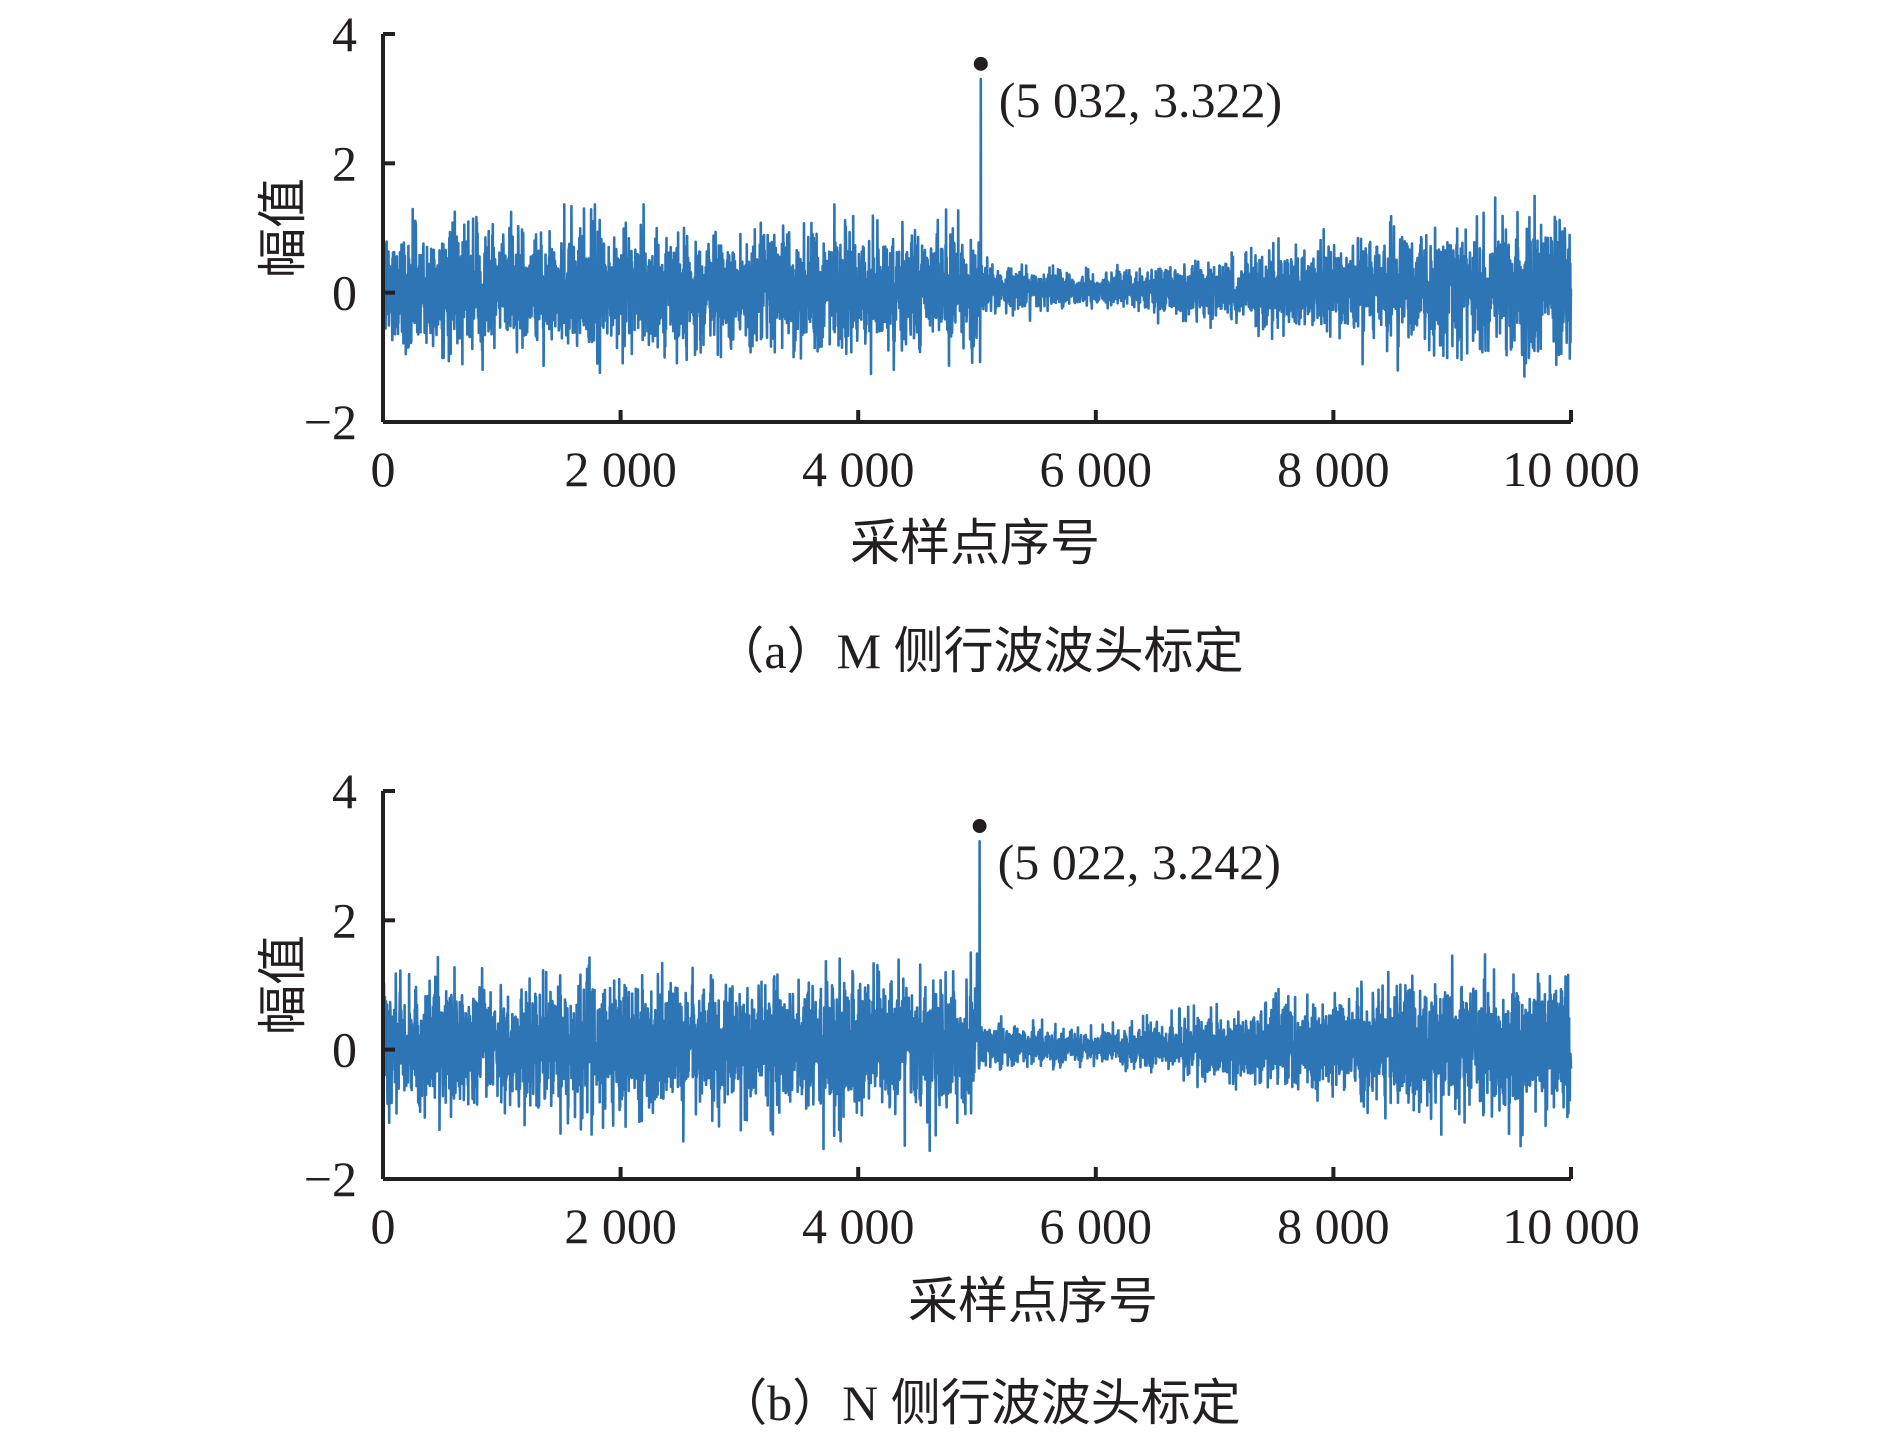 The height and width of the screenshot is (1435, 1890). Describe the element at coordinates (1139, 862) in the screenshot. I see `peak-annotation-label: (5 022, 3.242)` at that location.